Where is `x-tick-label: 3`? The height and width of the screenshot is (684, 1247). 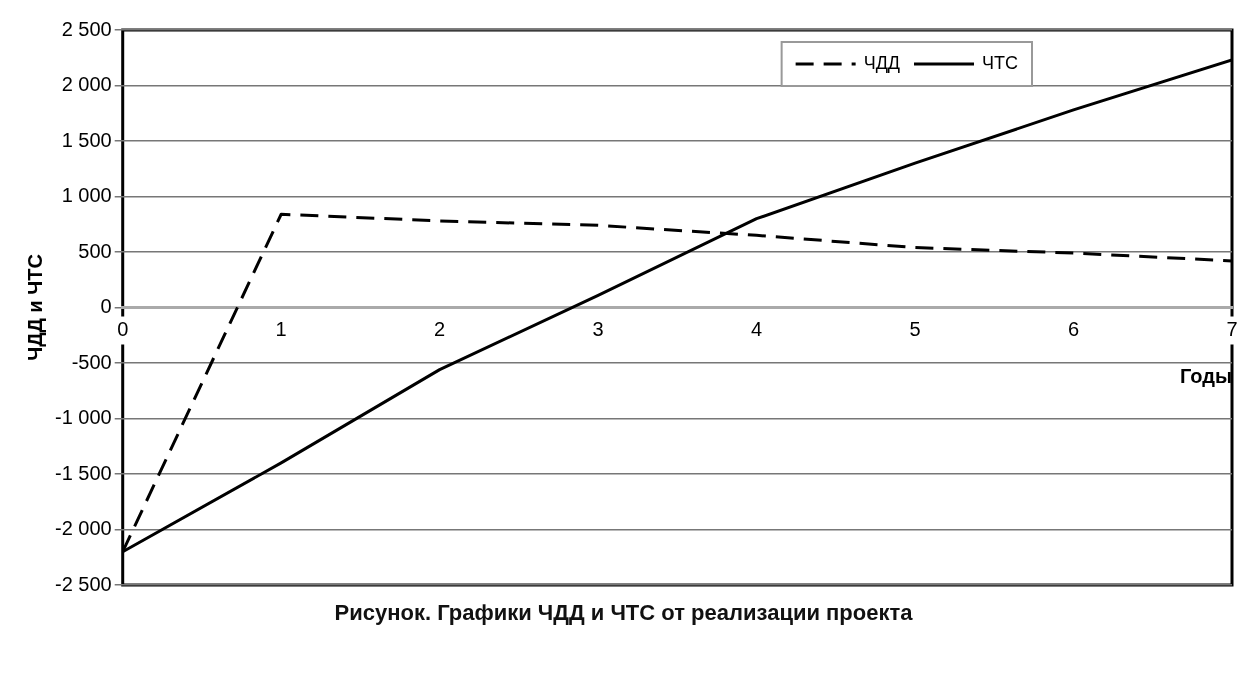 x-tick-label: 3 is located at coordinates (598, 329).